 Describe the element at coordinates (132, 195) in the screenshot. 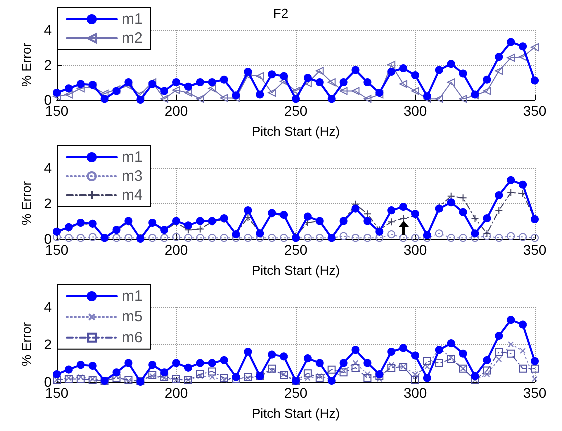

I see `legend-label: m4` at that location.